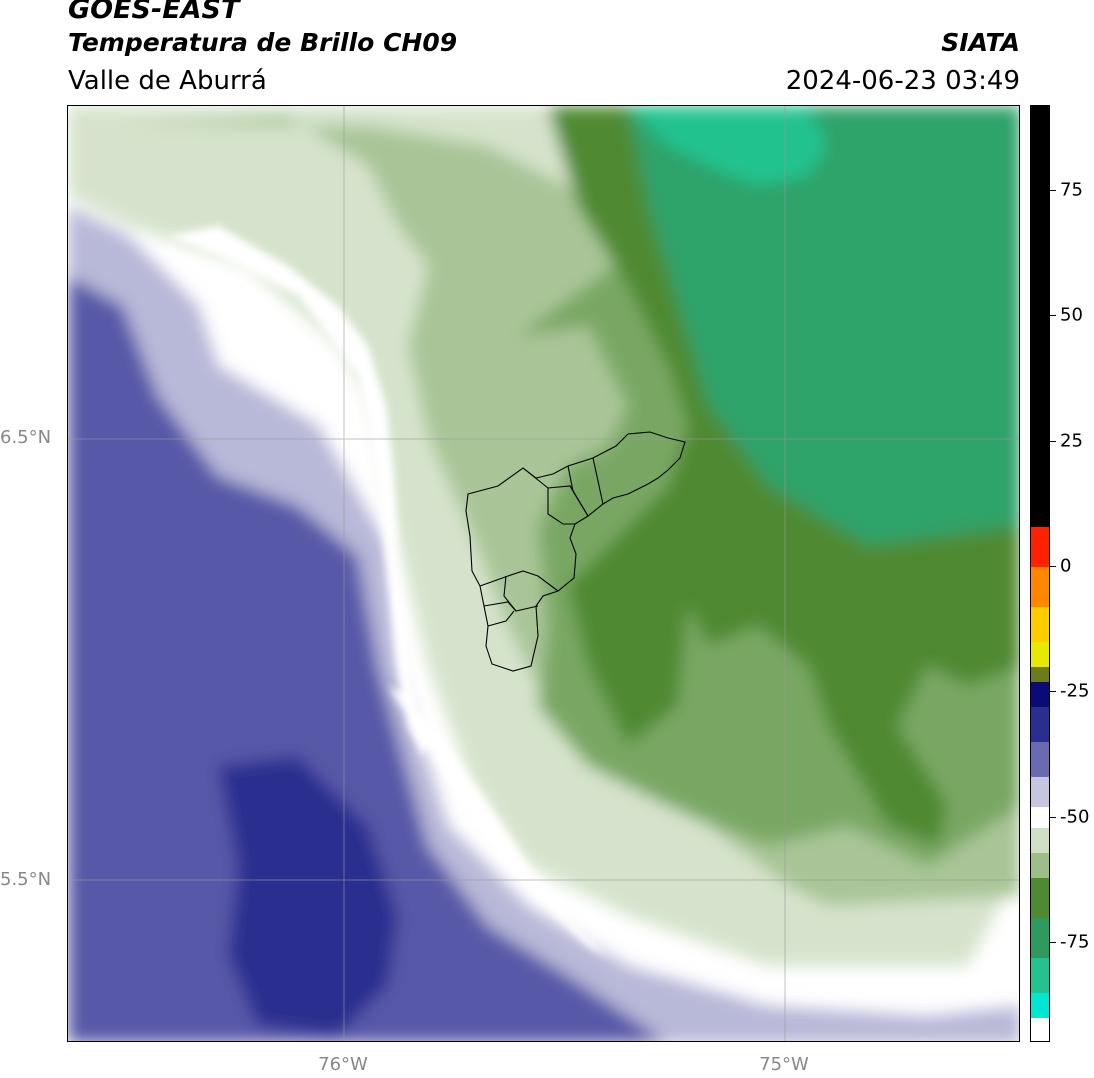 The width and height of the screenshot is (1094, 1078). Describe the element at coordinates (167, 81) in the screenshot. I see `region-label: Valle de Aburrá` at that location.